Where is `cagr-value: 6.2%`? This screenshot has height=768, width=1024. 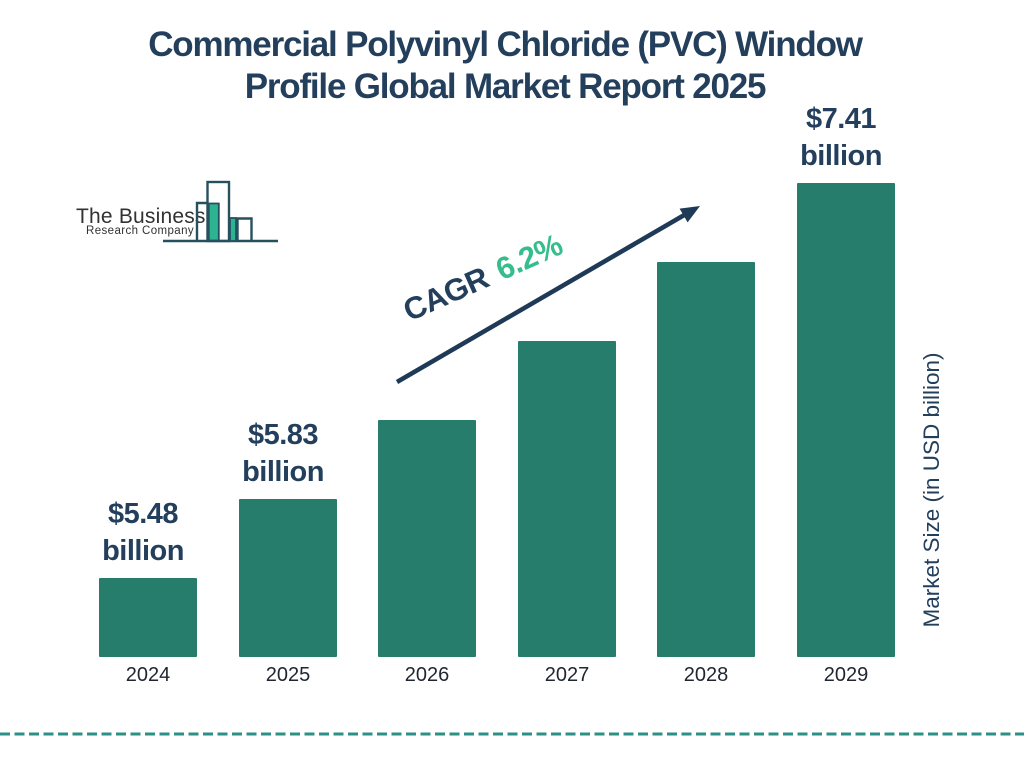
cagr-value: 6.2% is located at coordinates (529, 257).